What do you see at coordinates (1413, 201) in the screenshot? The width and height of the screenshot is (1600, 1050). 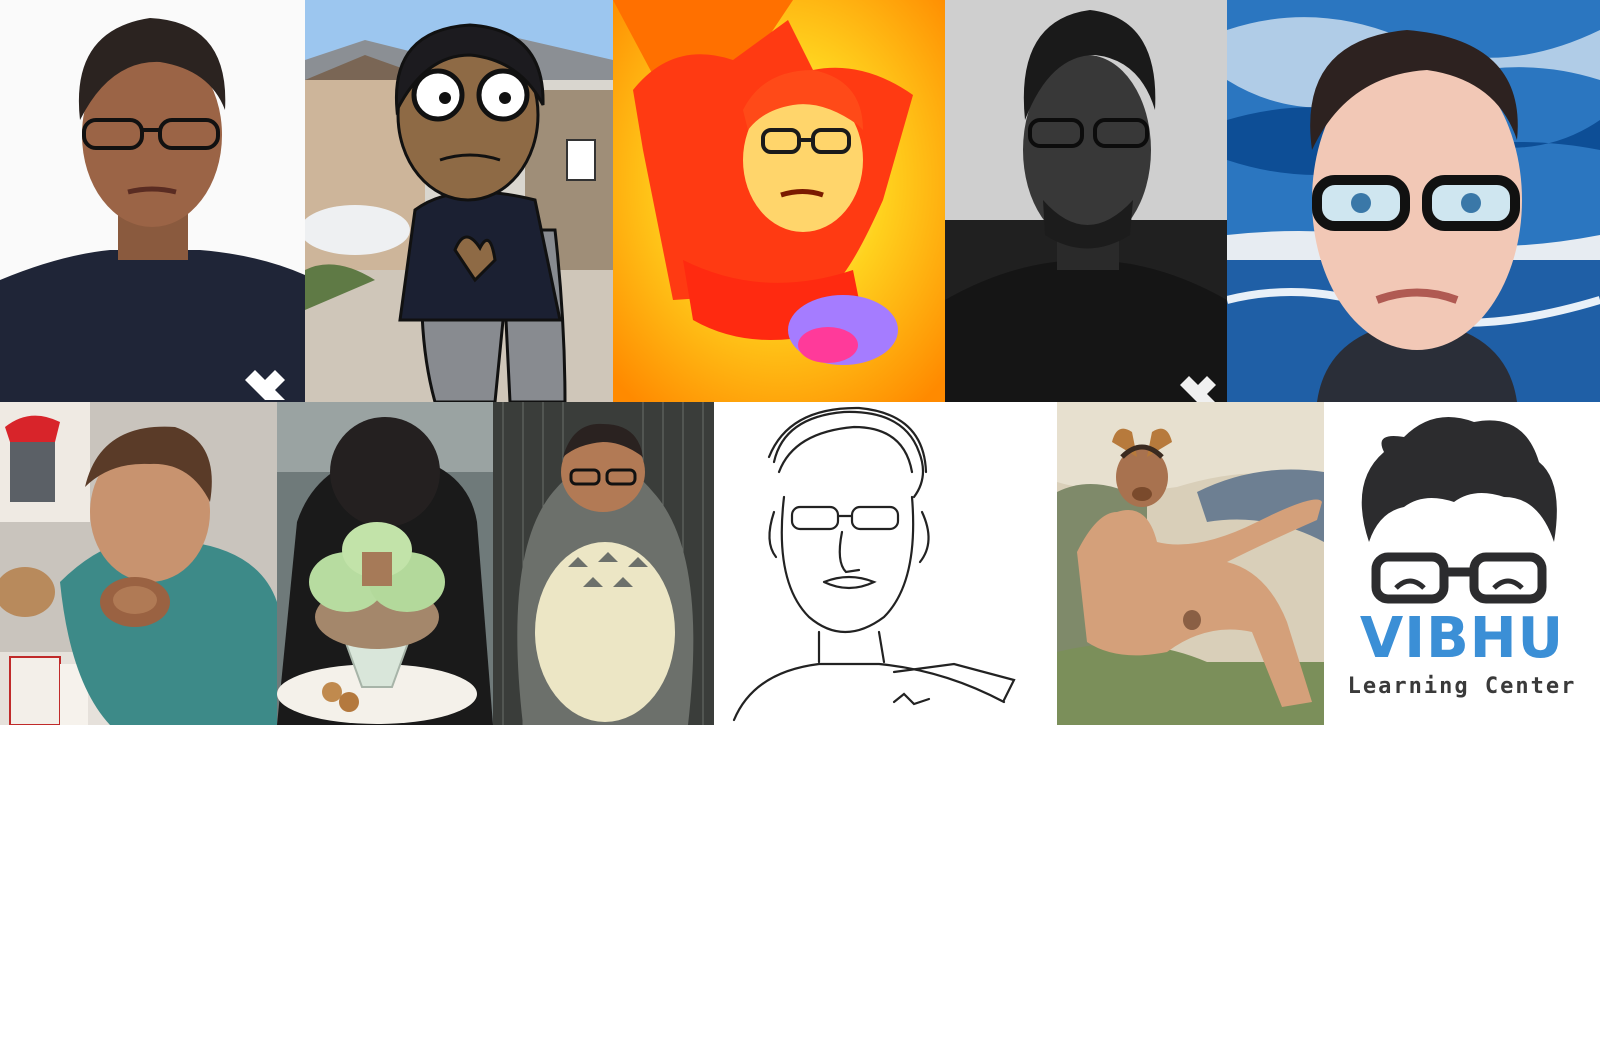 I see `painterly-portrait-ocean` at bounding box center [1413, 201].